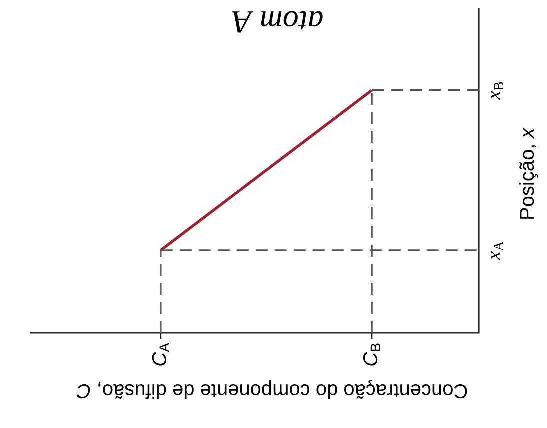 Image resolution: width=547 pixels, height=428 pixels. What do you see at coordinates (161, 354) in the screenshot?
I see `x-tick-label: C$_{A}$` at bounding box center [161, 354].